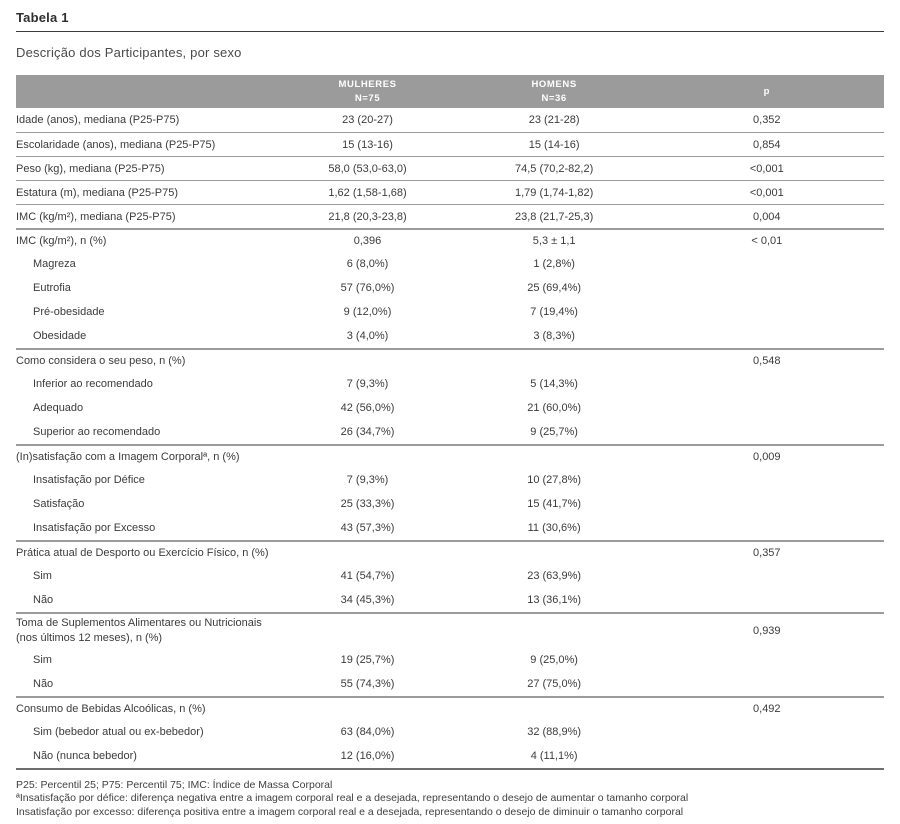  What do you see at coordinates (90, 168) in the screenshot?
I see `row-label-text: Peso (kg), mediana (P25-P75)` at bounding box center [90, 168].